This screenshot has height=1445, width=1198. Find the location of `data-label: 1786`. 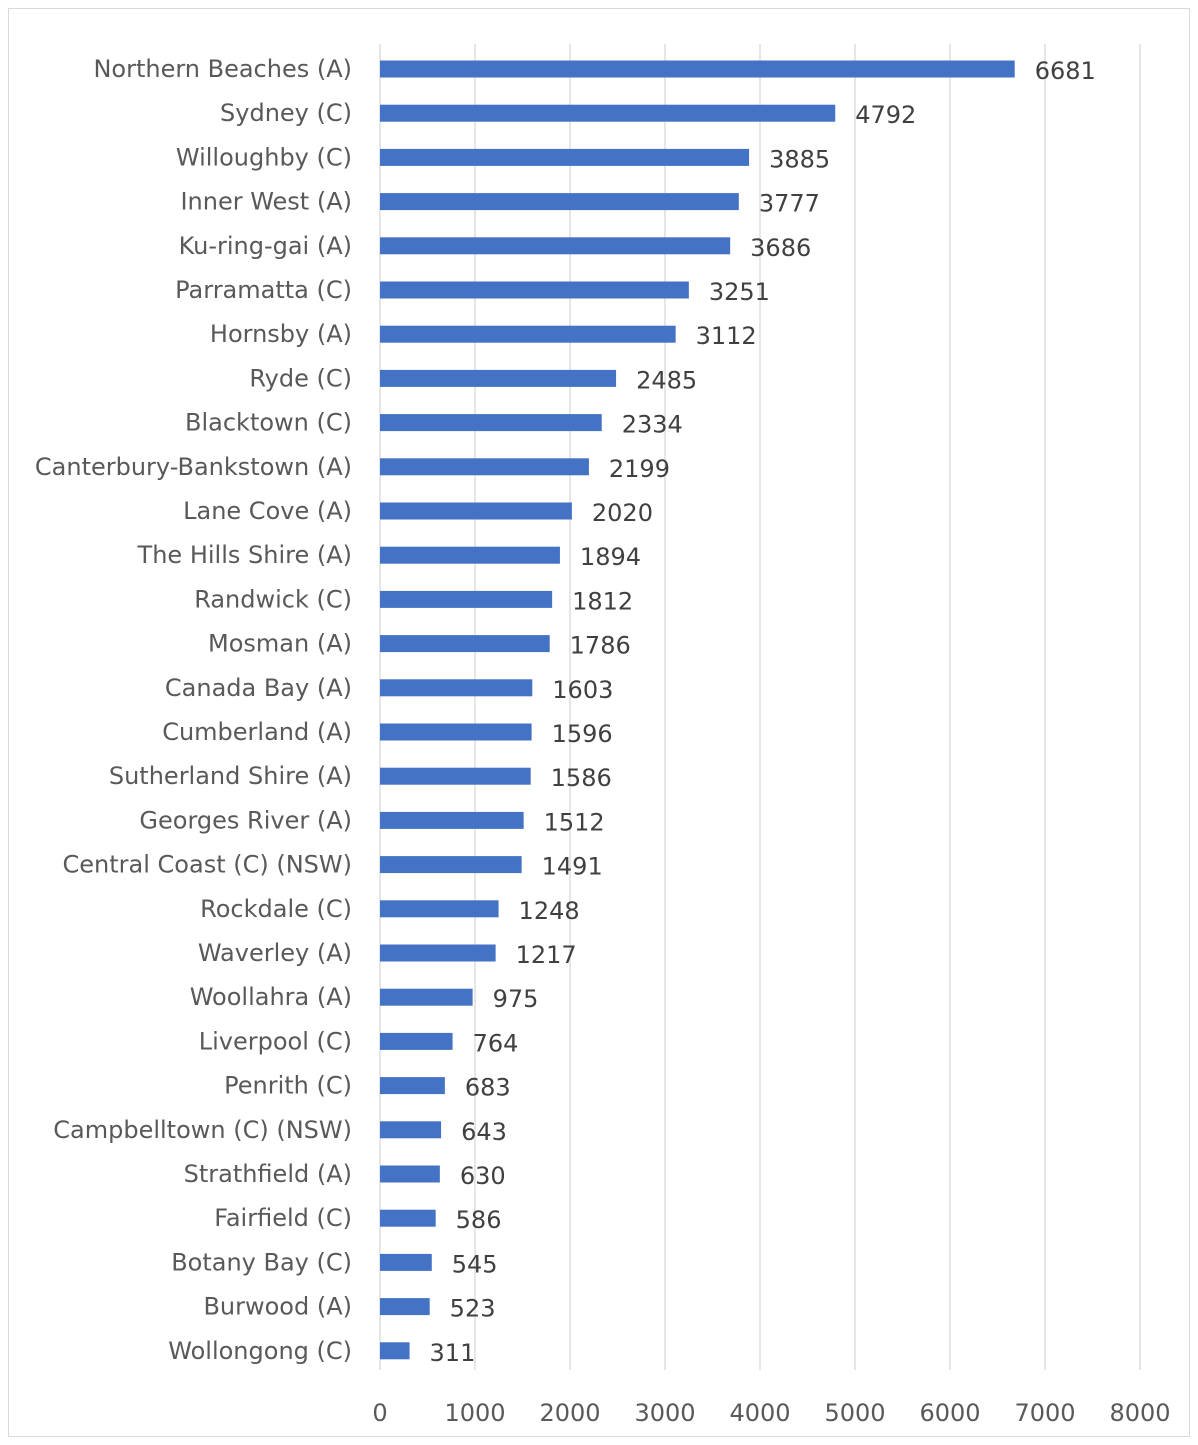

data-label: 1786 is located at coordinates (600, 646).